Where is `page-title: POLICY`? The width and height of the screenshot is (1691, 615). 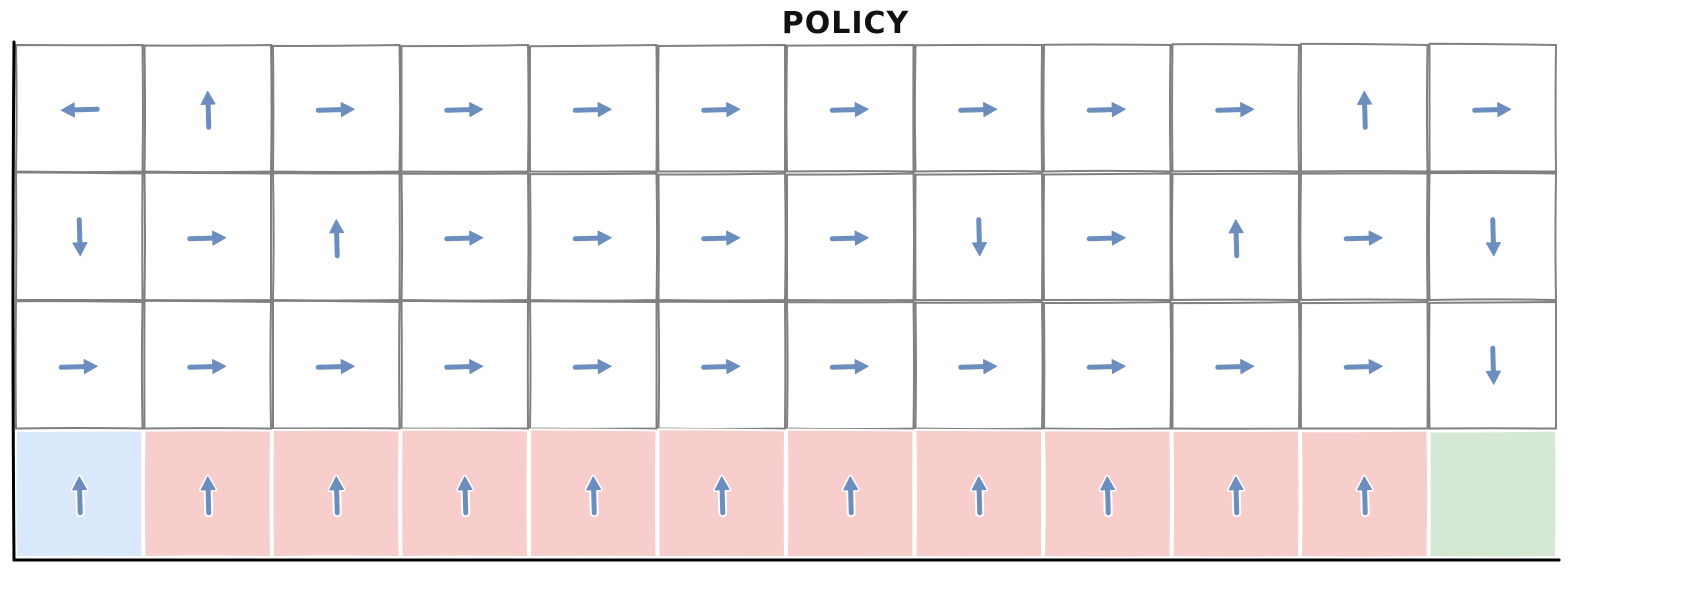 page-title: POLICY is located at coordinates (845, 23).